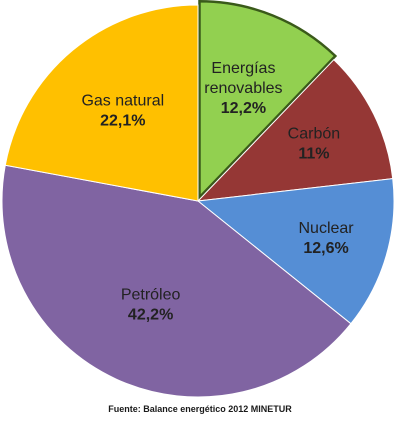 The image size is (400, 424). Describe the element at coordinates (200, 409) in the screenshot. I see `source-note: Fuente: Balance energético 2012 MINETUR` at that location.